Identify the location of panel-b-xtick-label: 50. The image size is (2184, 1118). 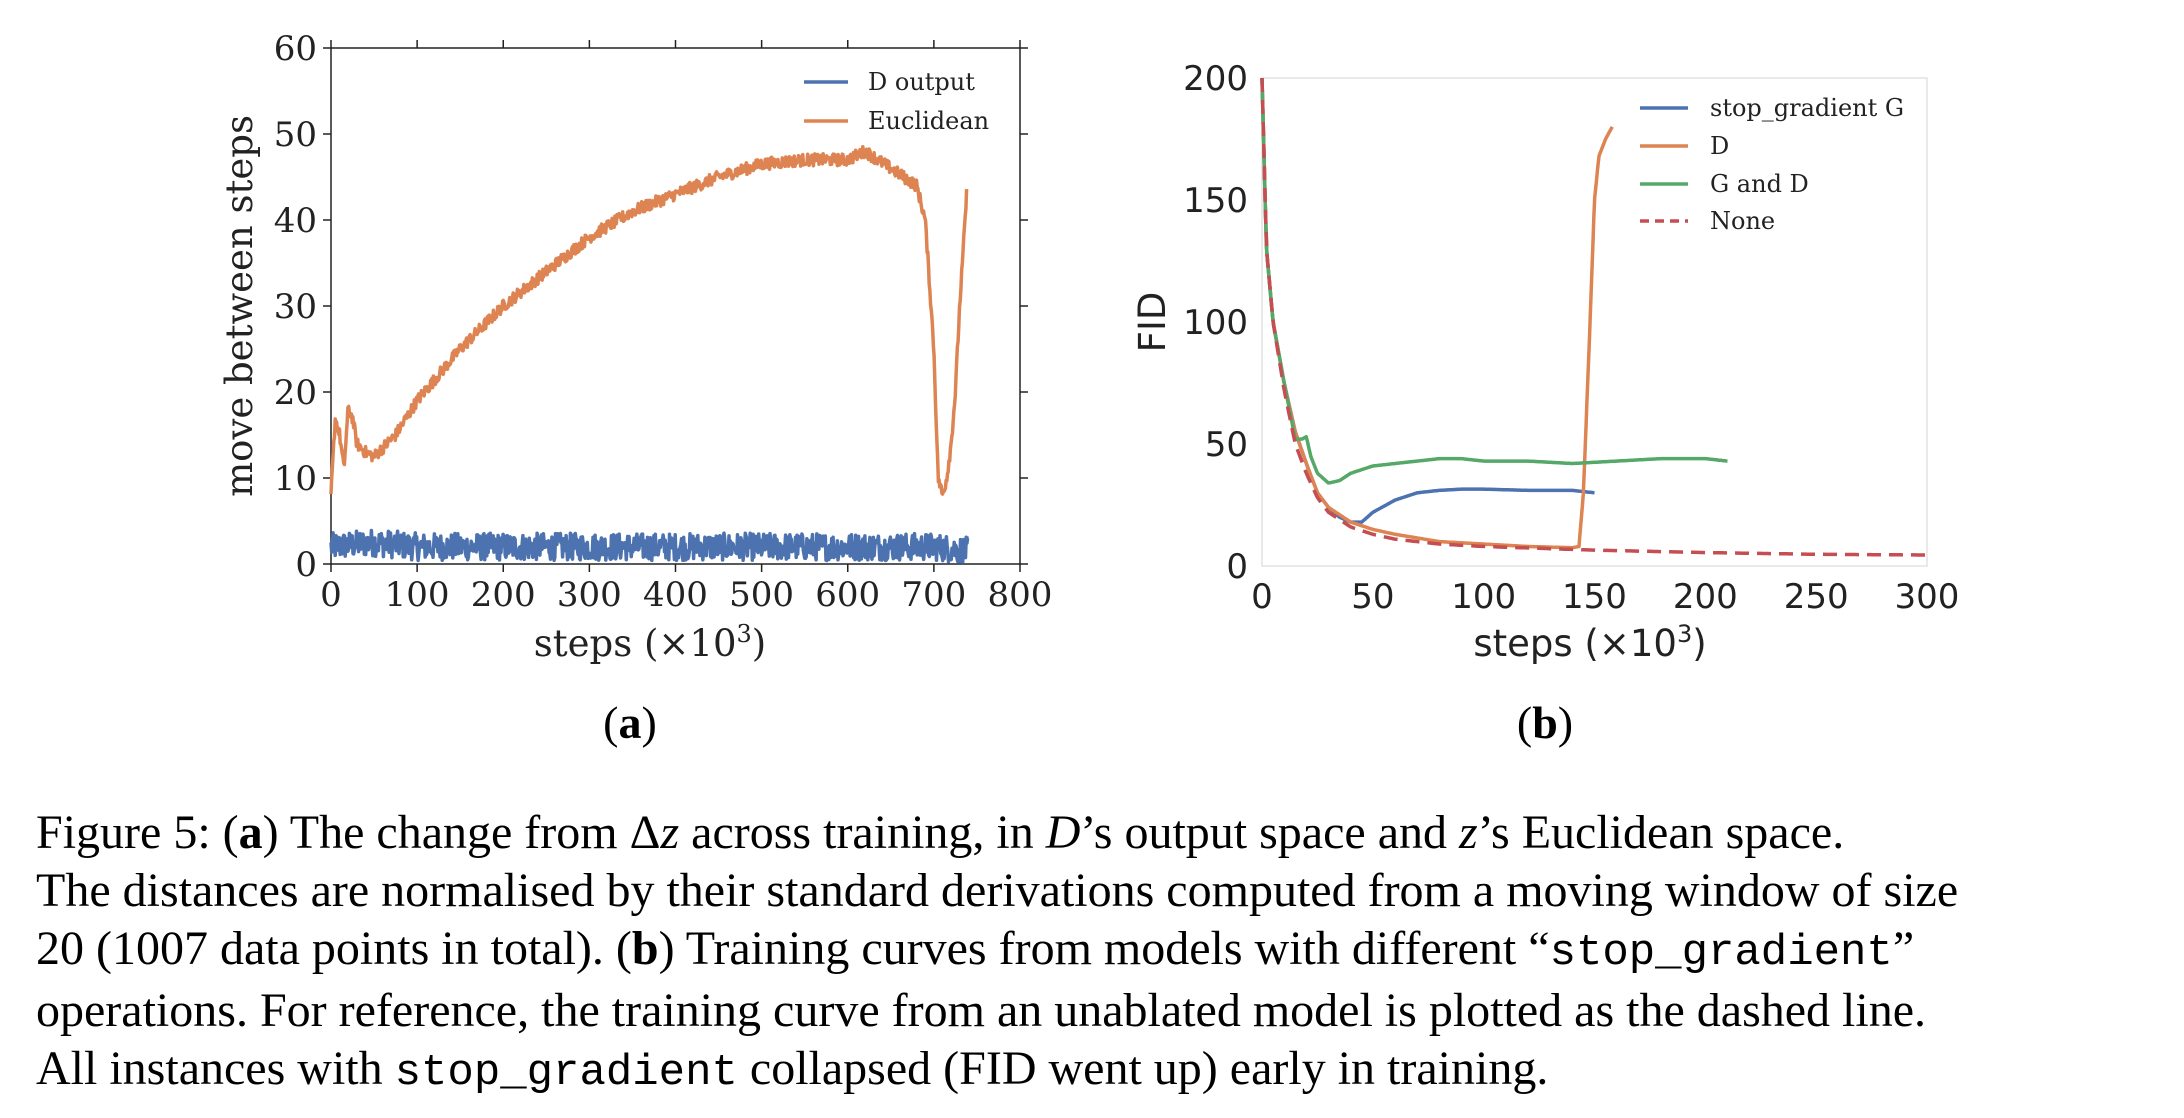
(1372, 597).